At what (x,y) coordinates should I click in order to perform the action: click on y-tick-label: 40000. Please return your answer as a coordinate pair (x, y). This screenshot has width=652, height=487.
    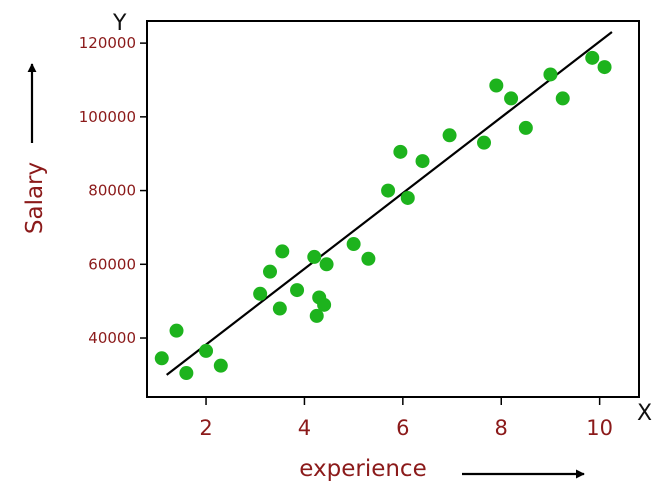
    Looking at the image, I should click on (112, 338).